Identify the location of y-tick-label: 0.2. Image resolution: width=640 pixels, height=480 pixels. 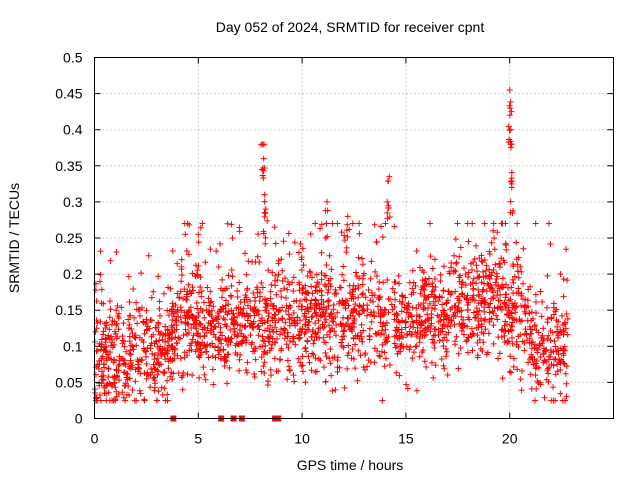
(73, 274).